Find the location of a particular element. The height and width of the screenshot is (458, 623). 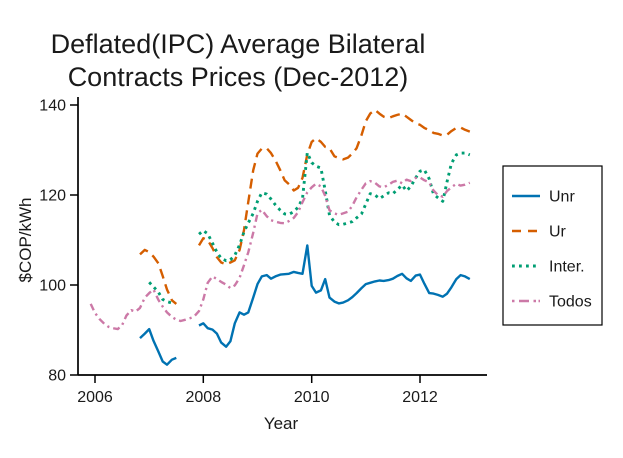

chart-title-line2: Contracts Prices (Dec-2012) is located at coordinates (238, 77).